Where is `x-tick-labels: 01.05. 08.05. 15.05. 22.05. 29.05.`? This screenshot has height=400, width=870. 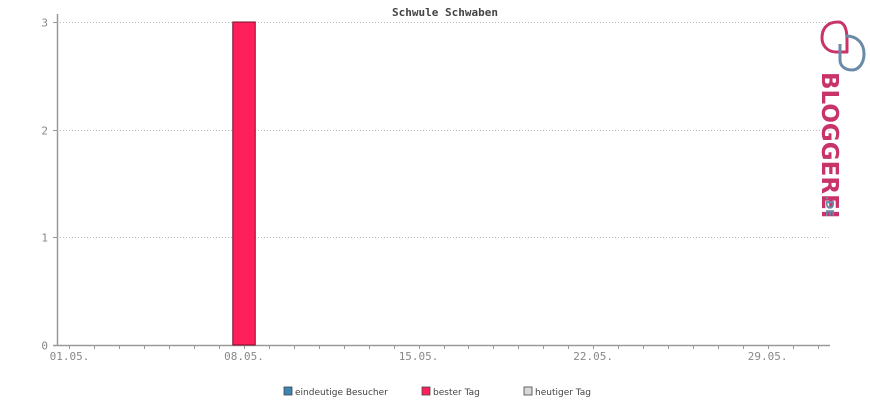
x-tick-labels: 01.05. 08.05. 15.05. 22.05. 29.05. is located at coordinates (419, 356).